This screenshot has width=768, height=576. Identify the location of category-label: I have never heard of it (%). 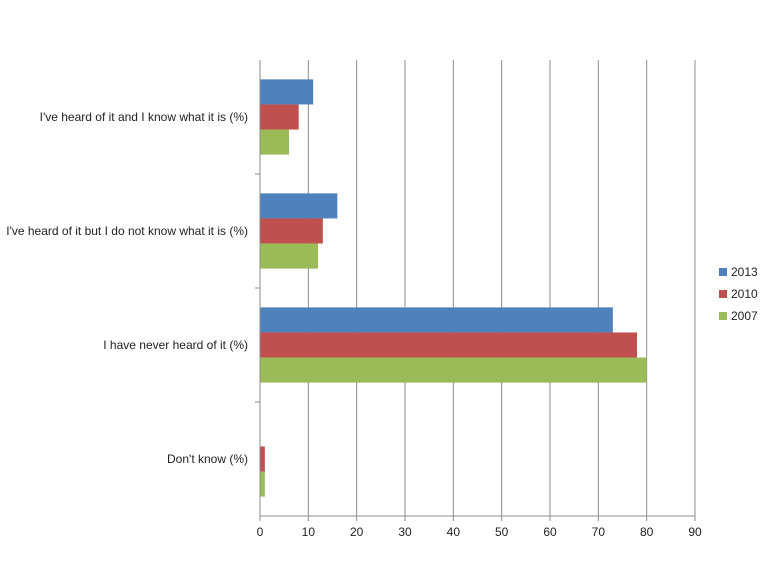
(175, 345).